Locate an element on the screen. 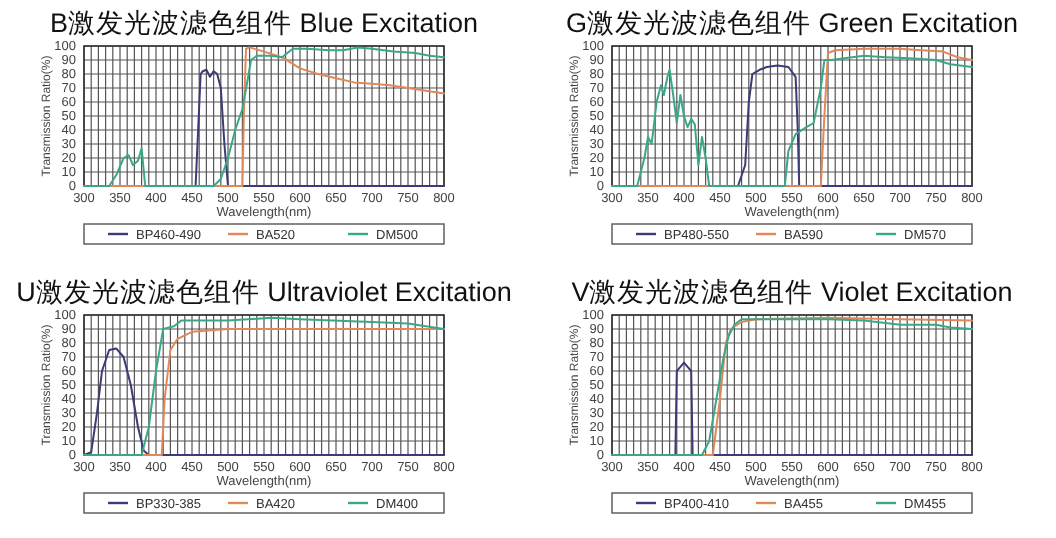 This screenshot has width=1056, height=538. chart-title: B激发光波滤色组件 Blue Excitation is located at coordinates (264, 23).